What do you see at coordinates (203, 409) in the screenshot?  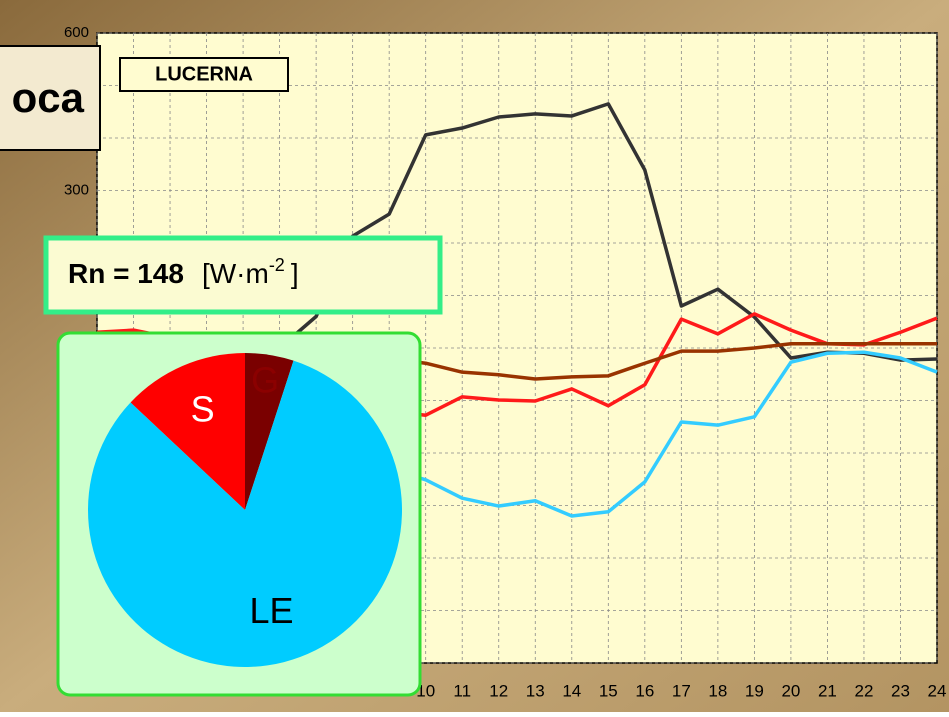 I see `pie-label: S` at bounding box center [203, 409].